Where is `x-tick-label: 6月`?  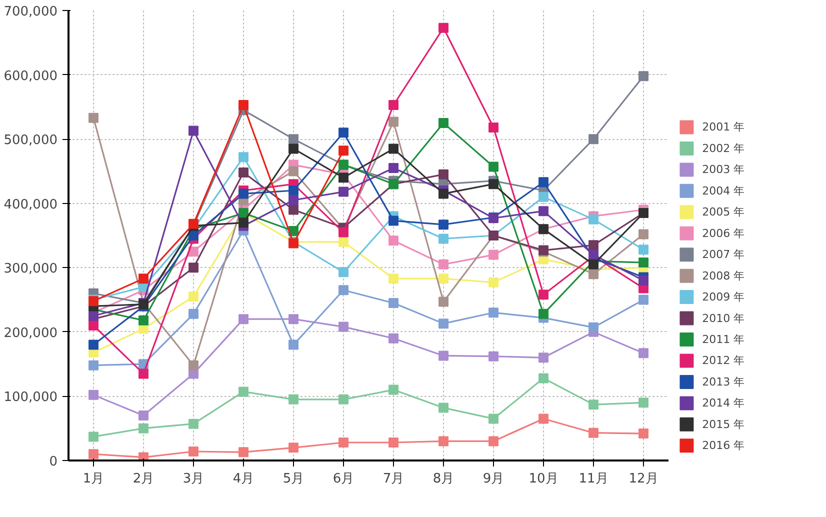 x-tick-label: 6月 is located at coordinates (343, 479).